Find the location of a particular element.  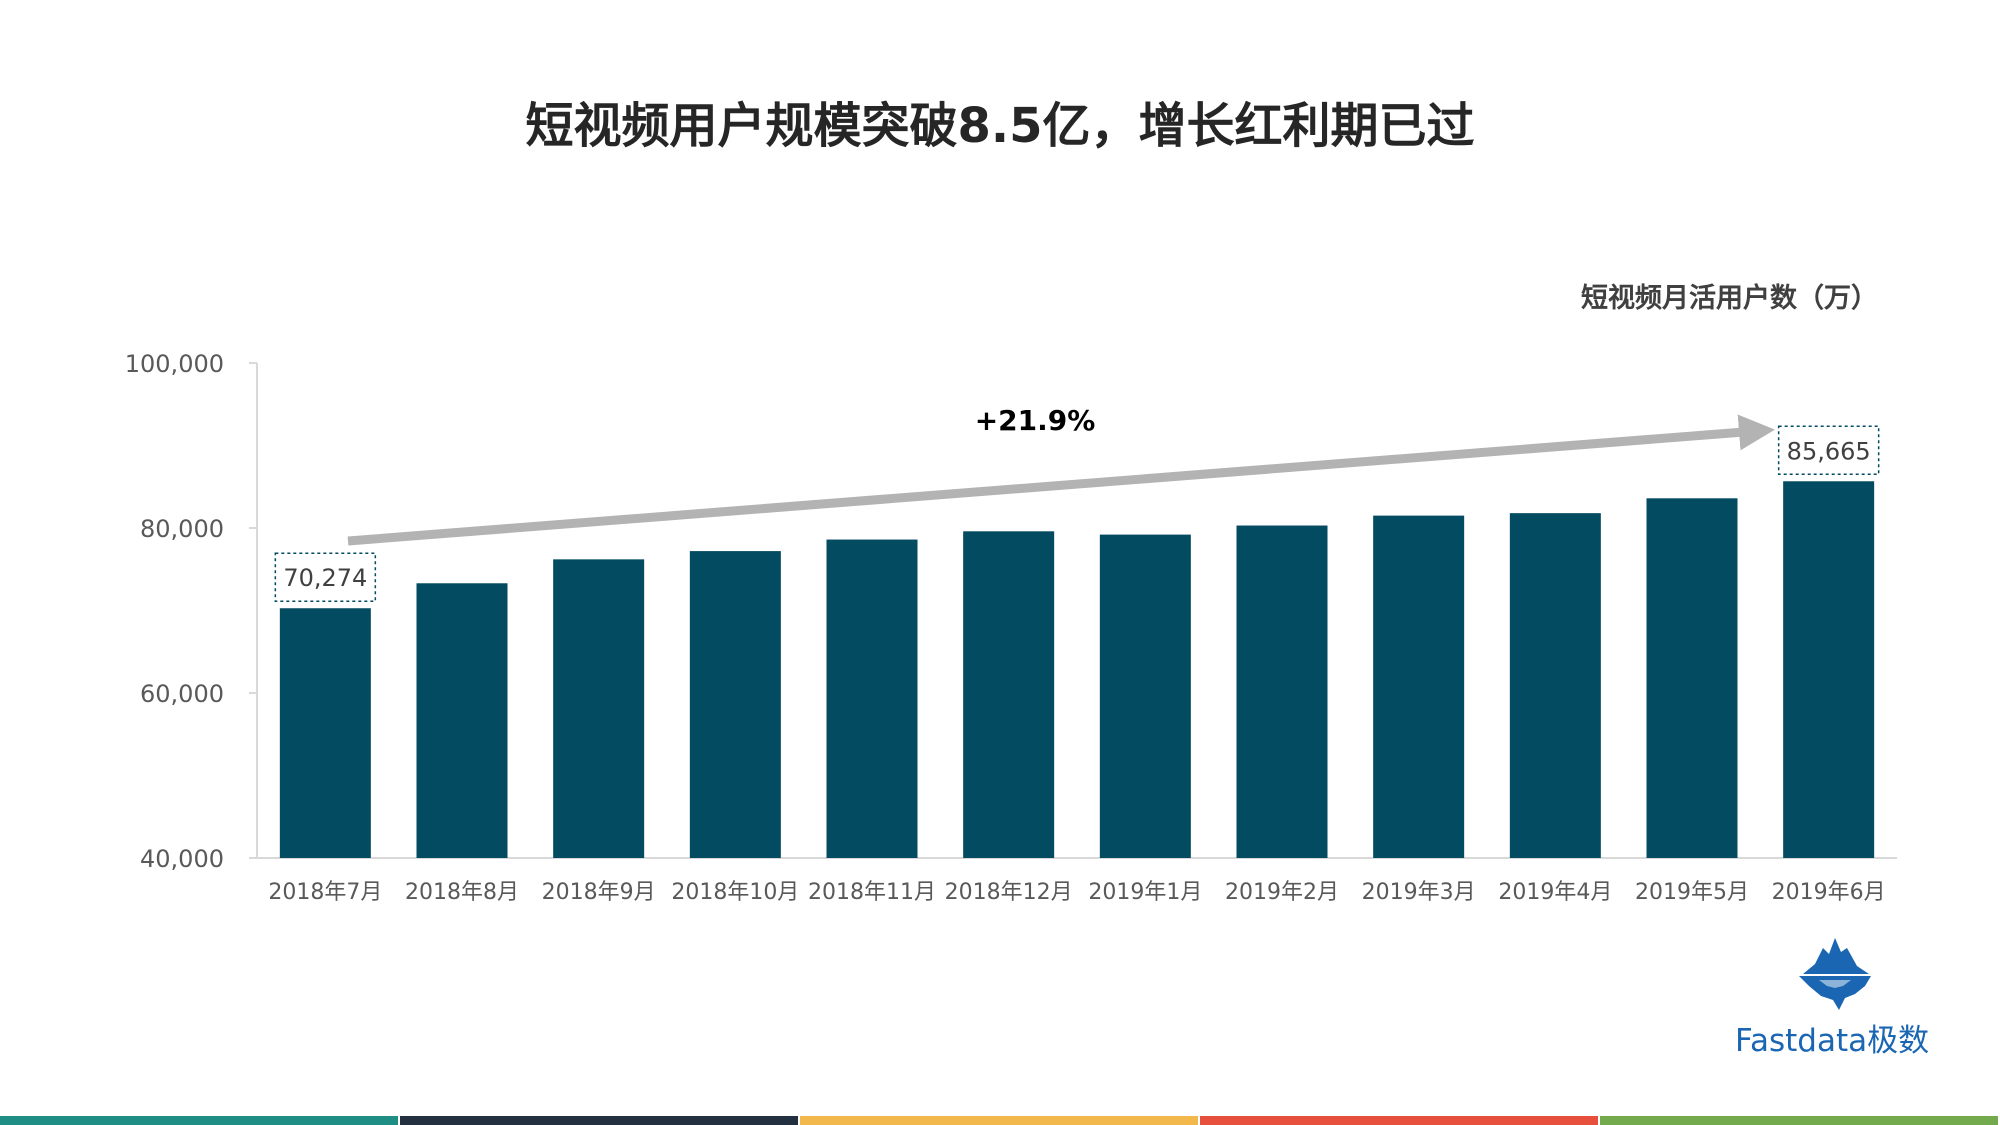

x-tick-label: 2018年10月 is located at coordinates (735, 892).